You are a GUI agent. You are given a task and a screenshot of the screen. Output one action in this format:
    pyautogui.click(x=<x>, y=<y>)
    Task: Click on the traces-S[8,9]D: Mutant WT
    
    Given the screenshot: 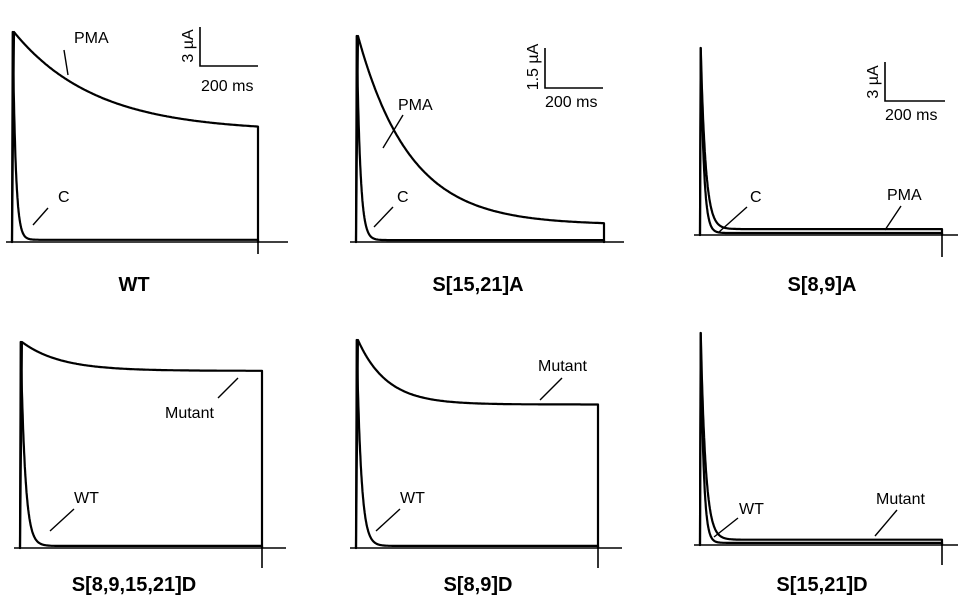 What is the action you would take?
    pyautogui.click(x=486, y=453)
    